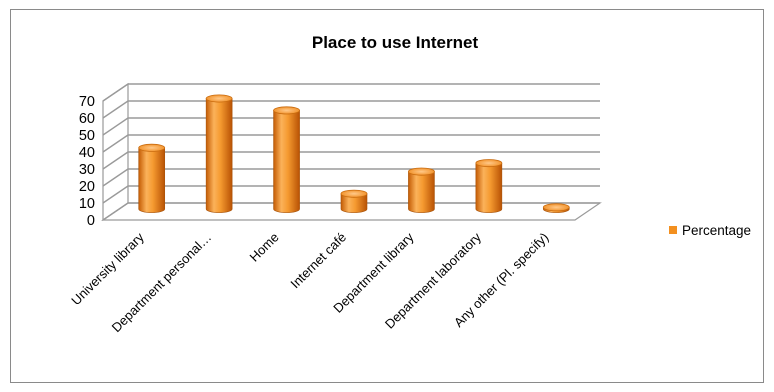 The height and width of the screenshot is (392, 774). What do you see at coordinates (107, 268) in the screenshot?
I see `x-tick-label: University library` at bounding box center [107, 268].